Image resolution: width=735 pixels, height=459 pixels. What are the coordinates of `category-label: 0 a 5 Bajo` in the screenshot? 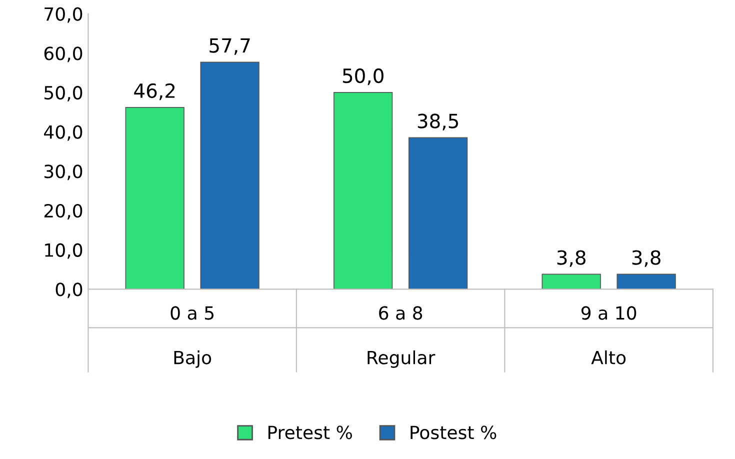 It's located at (192, 337).